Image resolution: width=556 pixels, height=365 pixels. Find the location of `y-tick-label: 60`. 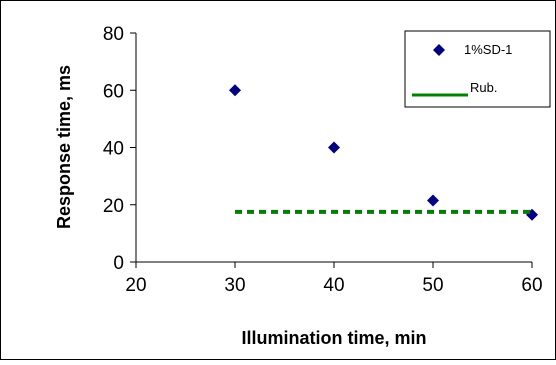

y-tick-label: 60 is located at coordinates (113, 91).